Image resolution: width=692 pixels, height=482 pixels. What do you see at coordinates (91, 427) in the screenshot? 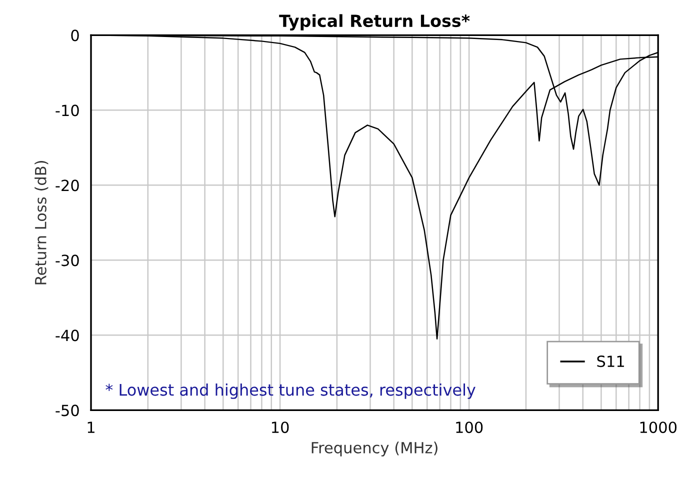
I see `x-tick-label: 1` at bounding box center [91, 427].